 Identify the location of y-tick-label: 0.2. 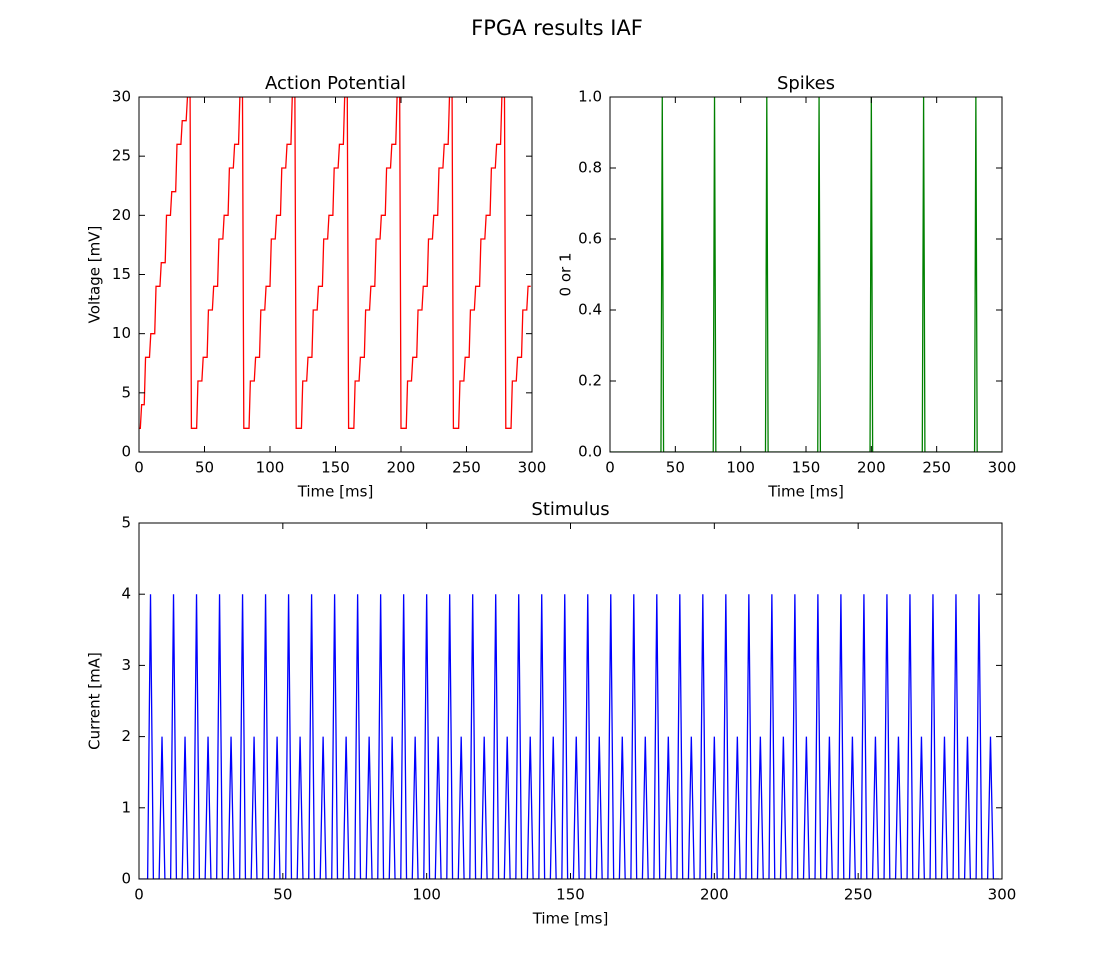
(590, 381).